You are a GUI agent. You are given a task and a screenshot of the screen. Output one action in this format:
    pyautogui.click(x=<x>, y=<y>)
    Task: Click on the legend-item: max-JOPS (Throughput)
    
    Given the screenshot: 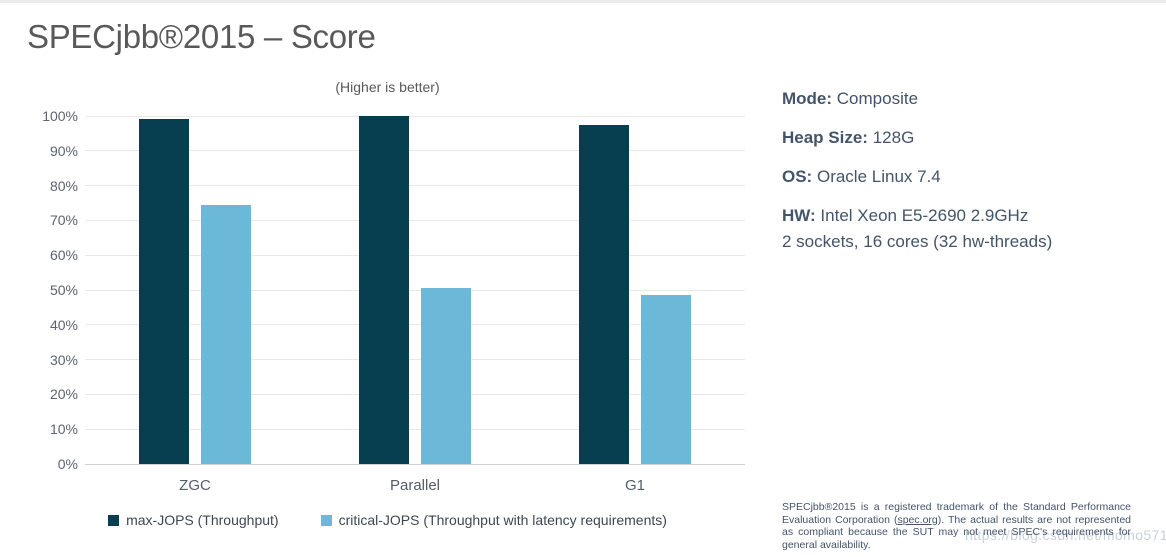 What is the action you would take?
    pyautogui.click(x=193, y=520)
    